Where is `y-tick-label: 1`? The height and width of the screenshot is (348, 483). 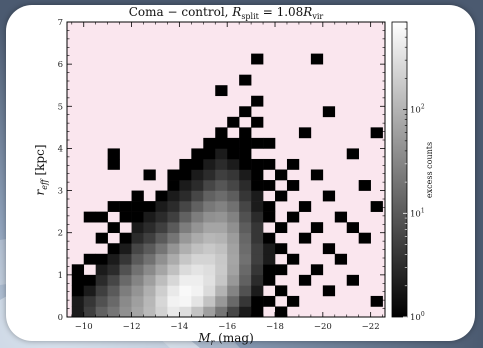 y-tick-label: 1 is located at coordinates (60, 276).